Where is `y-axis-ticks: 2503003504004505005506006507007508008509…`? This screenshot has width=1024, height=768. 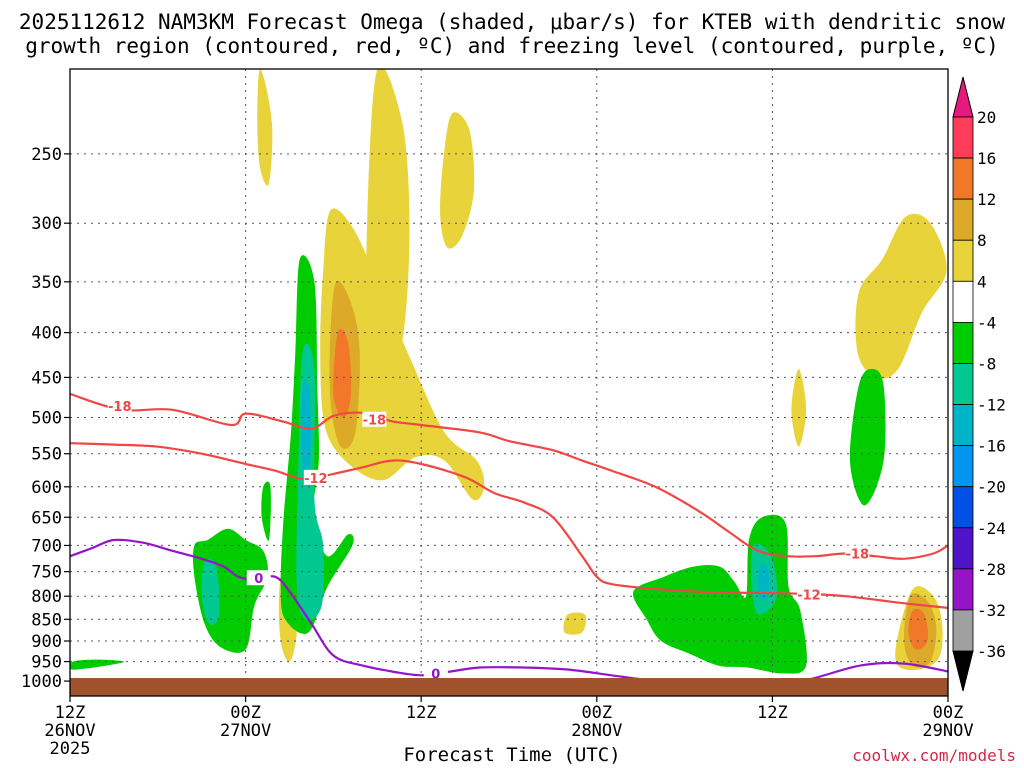
y-axis-ticks: 2503003504004505005506006507007508008509… is located at coordinates (45, 418).